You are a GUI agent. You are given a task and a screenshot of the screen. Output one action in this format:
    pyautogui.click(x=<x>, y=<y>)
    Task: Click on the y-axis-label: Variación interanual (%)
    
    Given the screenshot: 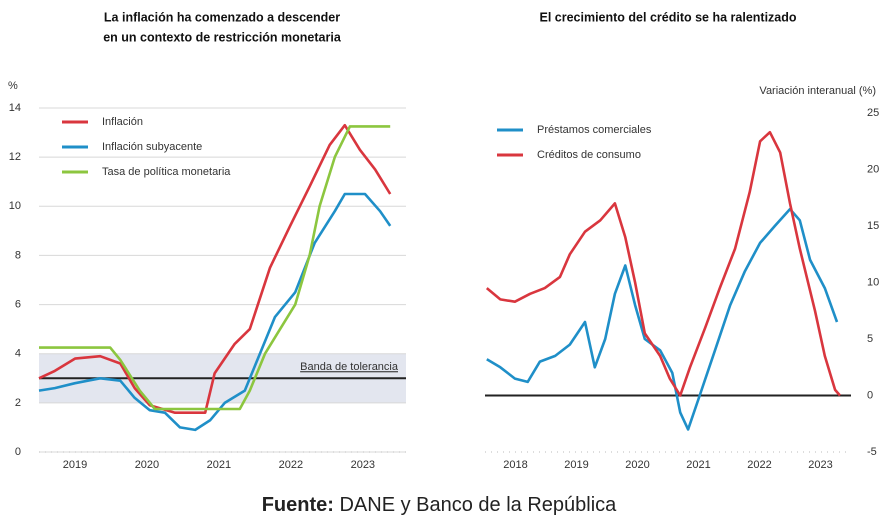 What is the action you would take?
    pyautogui.click(x=817, y=91)
    